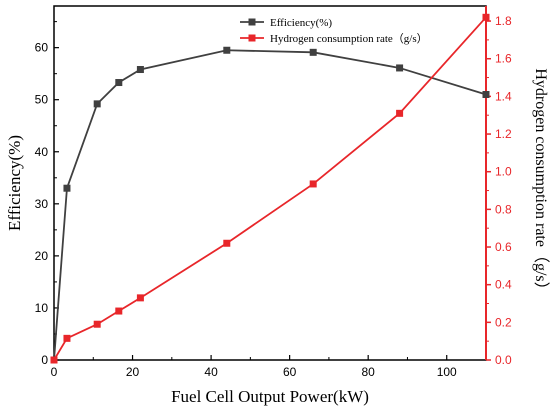 The image size is (550, 419). What do you see at coordinates (503, 247) in the screenshot?
I see `y-right-tick-label: 0.6` at bounding box center [503, 247].